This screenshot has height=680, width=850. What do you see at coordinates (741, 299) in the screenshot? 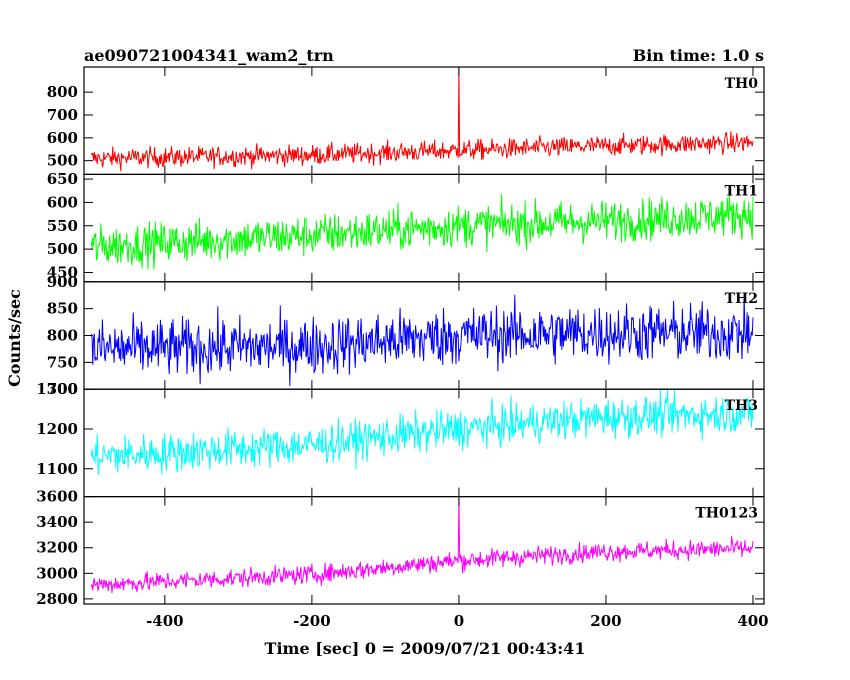
I see `panel-label-th2: TH2` at bounding box center [741, 299].